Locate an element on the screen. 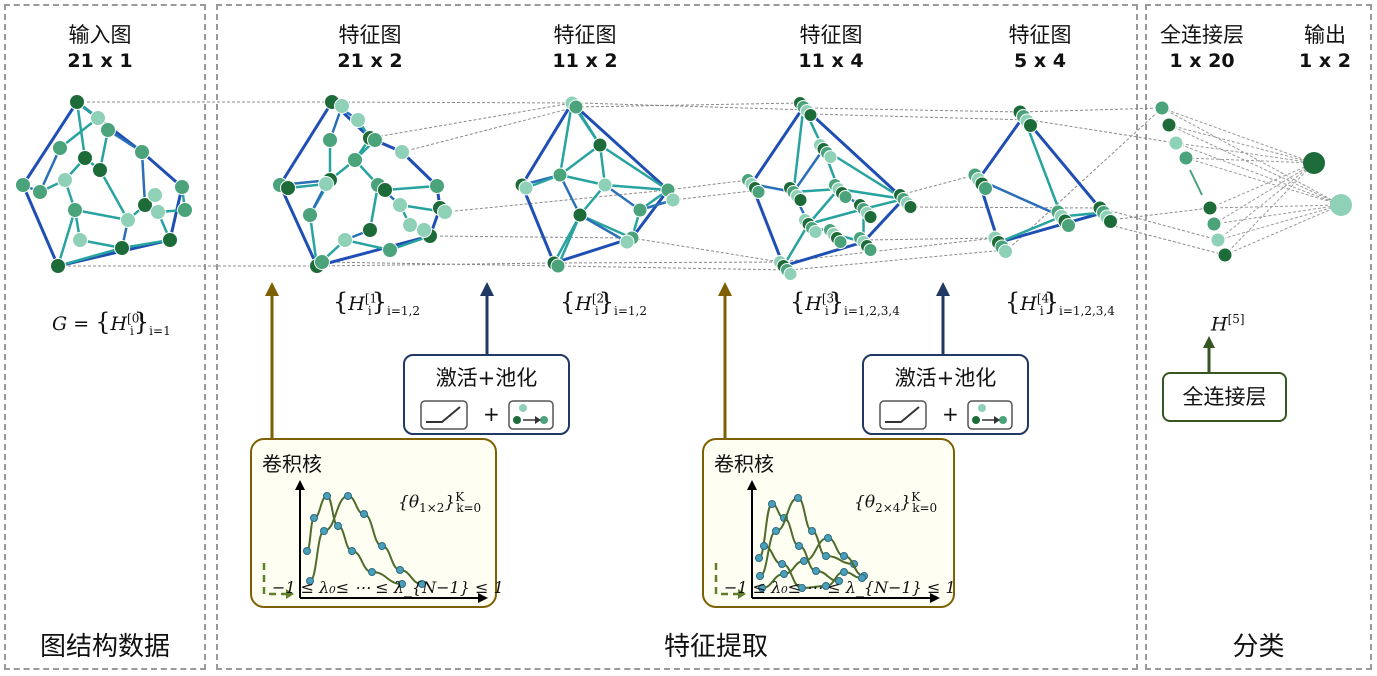 This screenshot has width=1377, height=676. layer-label-f4: 特征图 5 x 4 is located at coordinates (1040, 47).